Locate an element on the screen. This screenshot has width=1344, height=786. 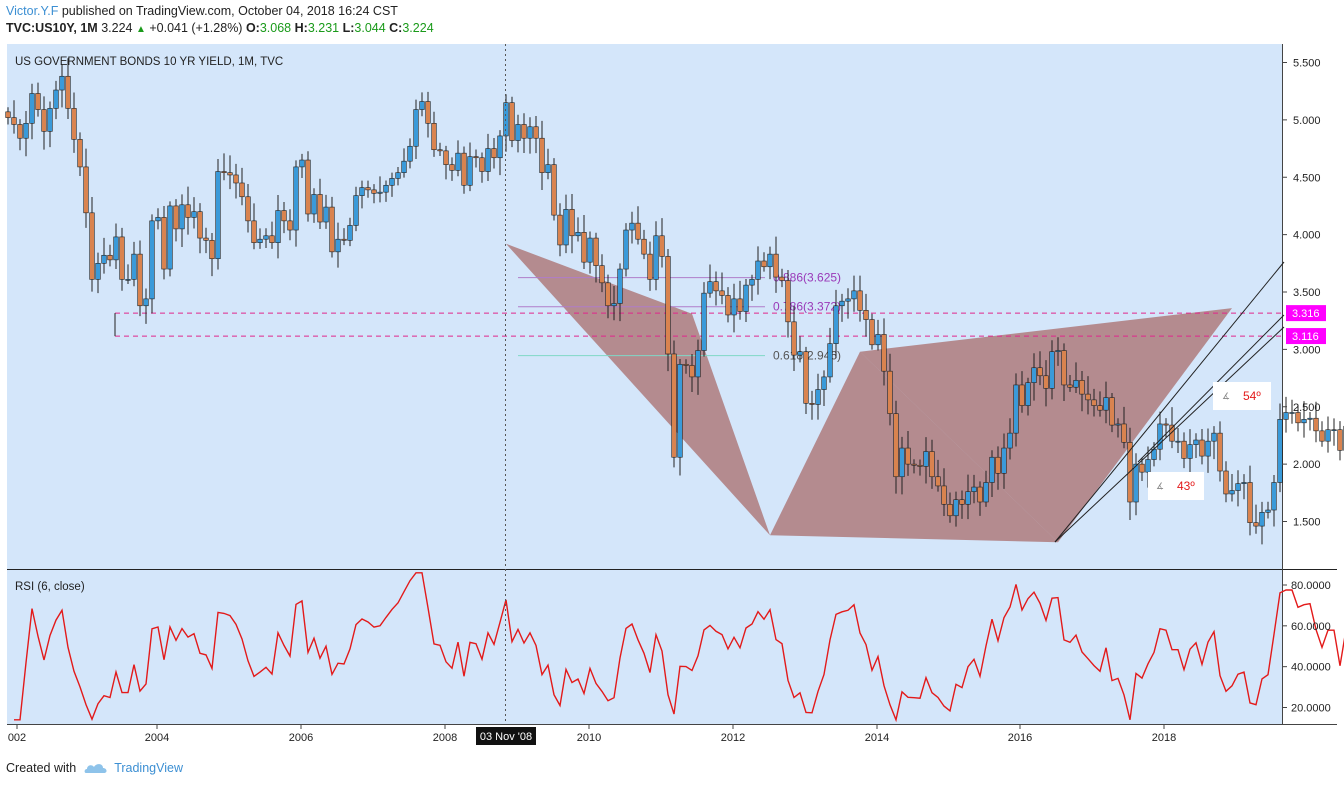
close-value: 3.224 is located at coordinates (418, 28).